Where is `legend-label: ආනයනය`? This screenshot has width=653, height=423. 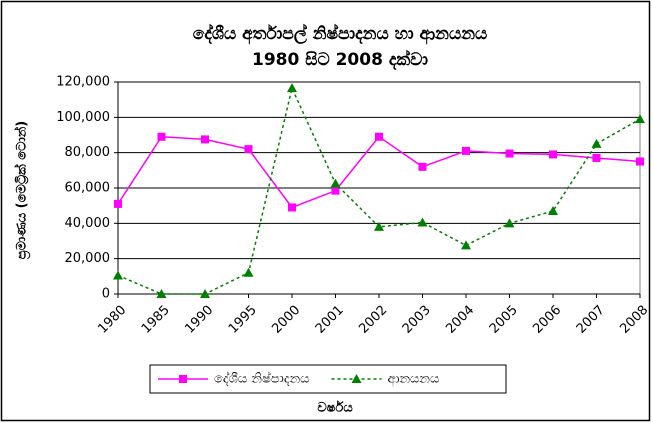
legend-label: ආනයනය is located at coordinates (414, 379).